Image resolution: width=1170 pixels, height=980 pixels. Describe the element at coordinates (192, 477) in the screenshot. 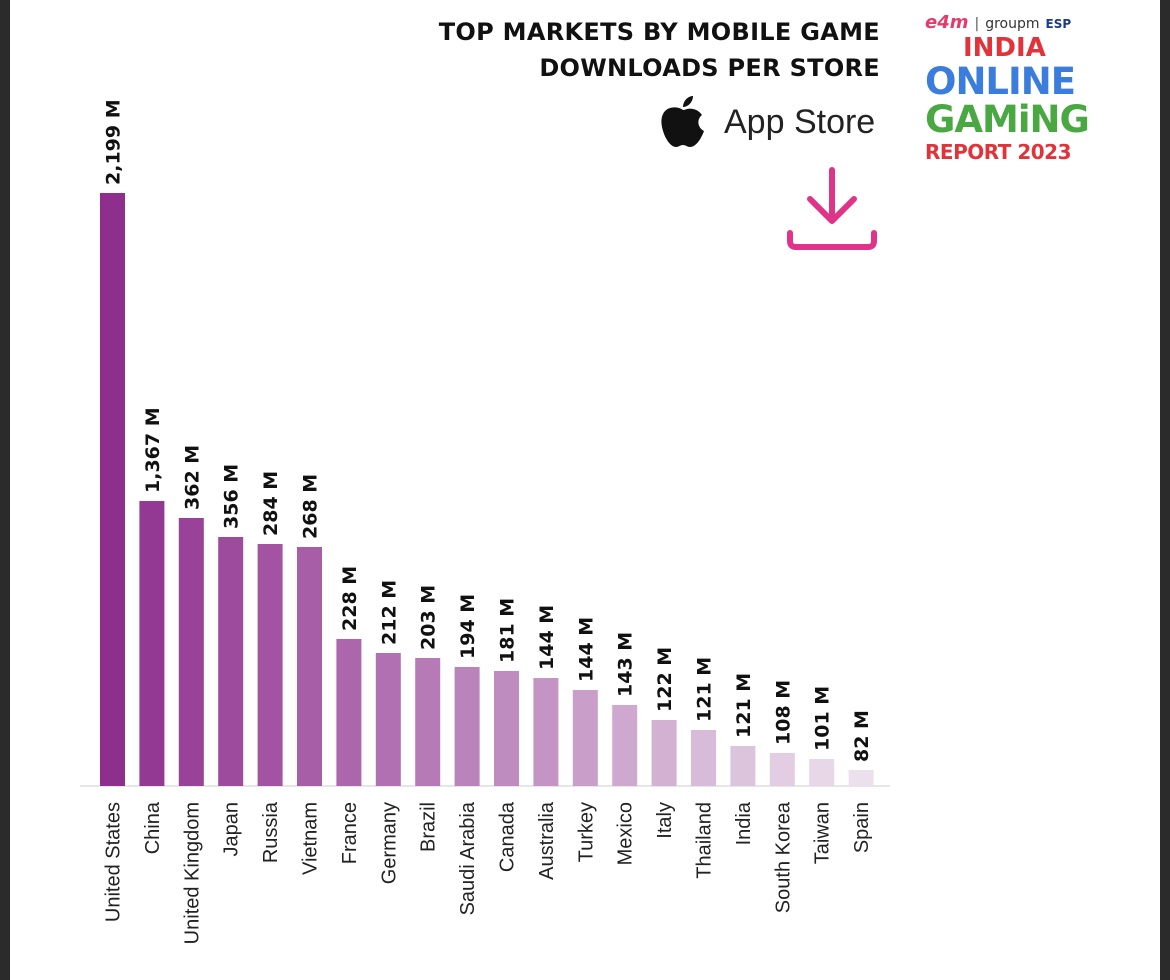

I see `data-label: 362 M` at that location.